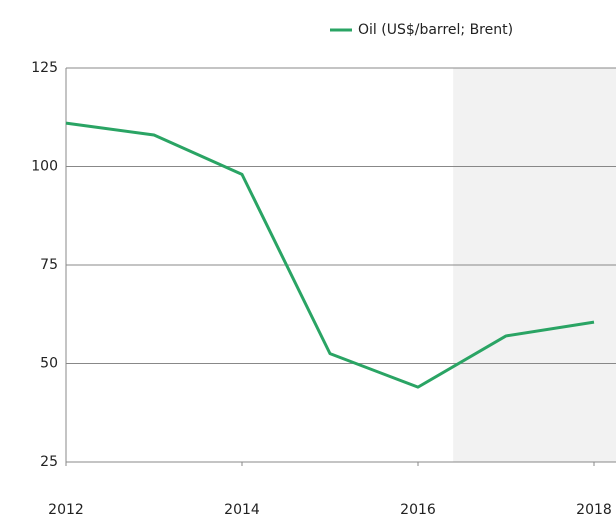 Image resolution: width=616 pixels, height=524 pixels. Describe the element at coordinates (594, 510) in the screenshot. I see `x-tick-label: 2018` at that location.